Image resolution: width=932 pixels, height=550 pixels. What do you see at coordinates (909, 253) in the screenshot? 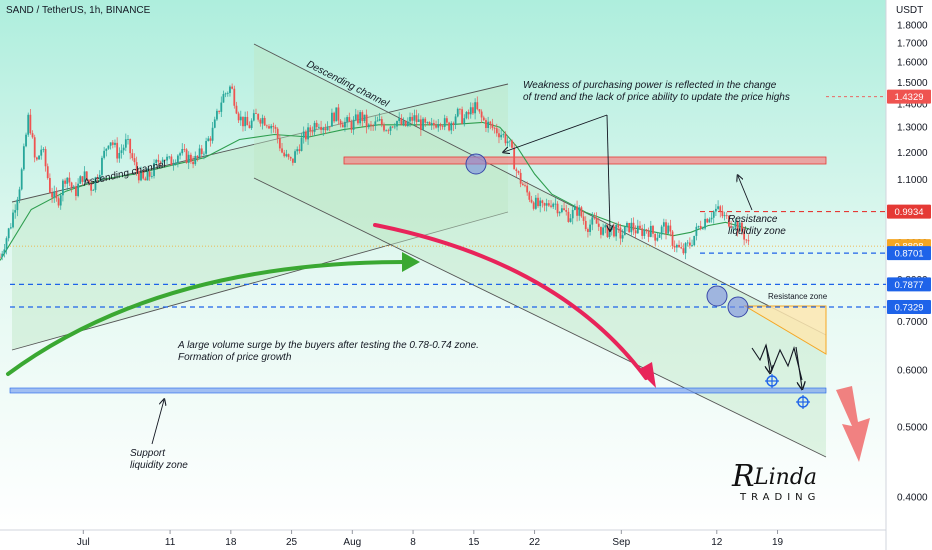
I see `level-08701-badge` at bounding box center [909, 253].